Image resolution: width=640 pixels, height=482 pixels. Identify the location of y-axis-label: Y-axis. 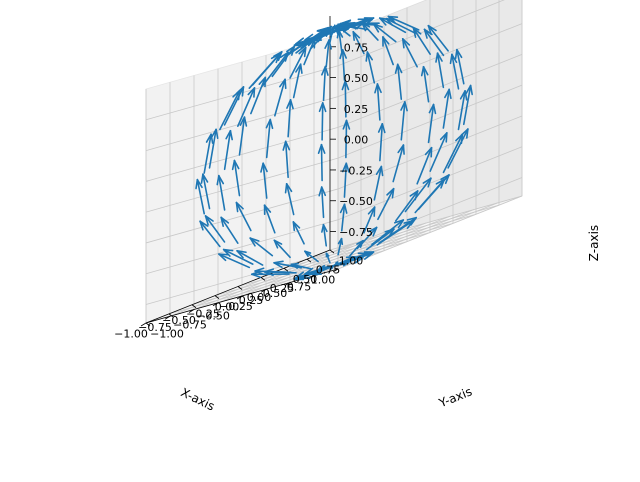
(455, 397).